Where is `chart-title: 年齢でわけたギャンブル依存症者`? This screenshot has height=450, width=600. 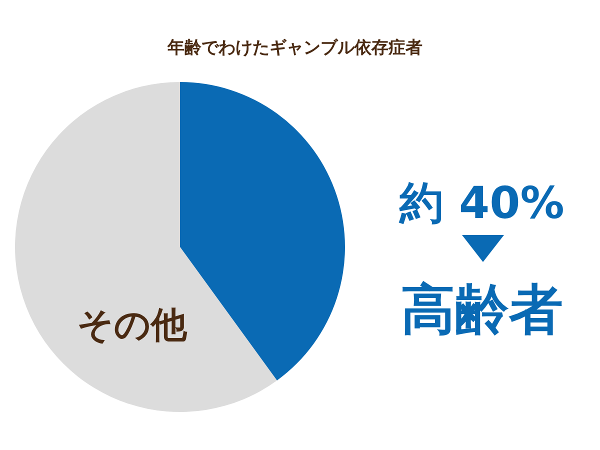 chart-title: 年齢でわけたギャンブル依存症者 is located at coordinates (294, 48).